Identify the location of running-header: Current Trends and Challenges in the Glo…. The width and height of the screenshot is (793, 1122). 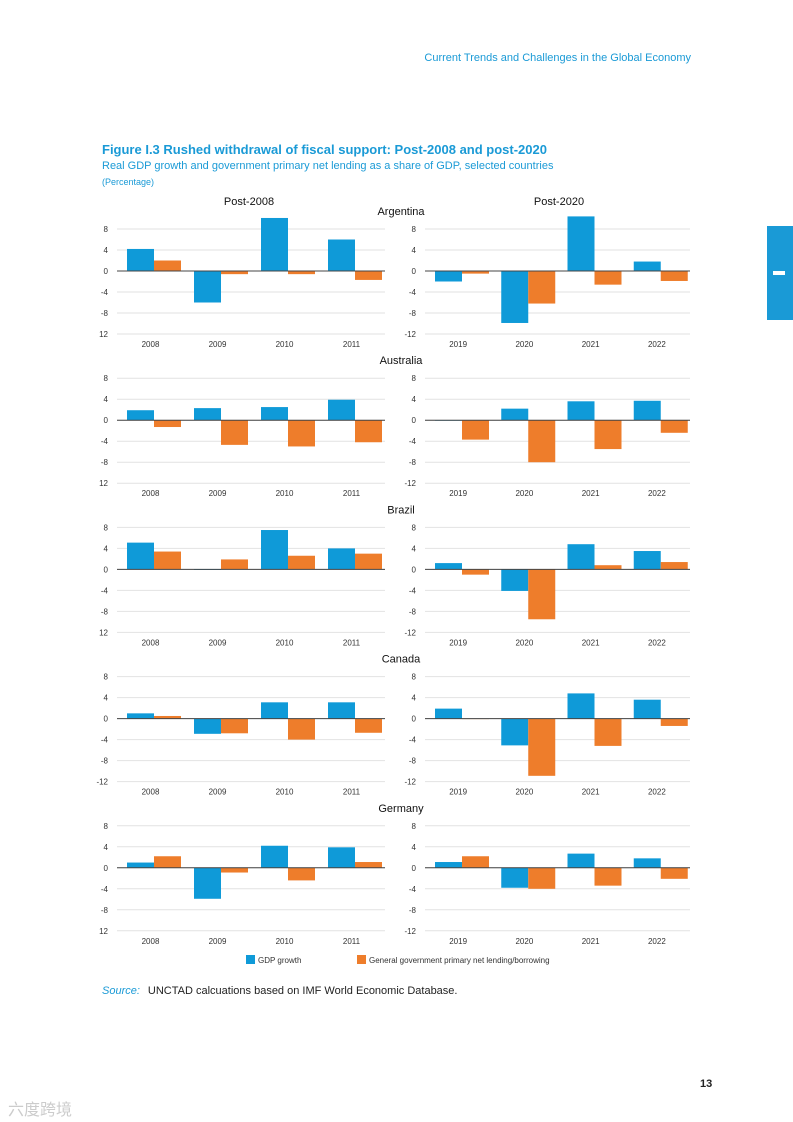
(557, 58).